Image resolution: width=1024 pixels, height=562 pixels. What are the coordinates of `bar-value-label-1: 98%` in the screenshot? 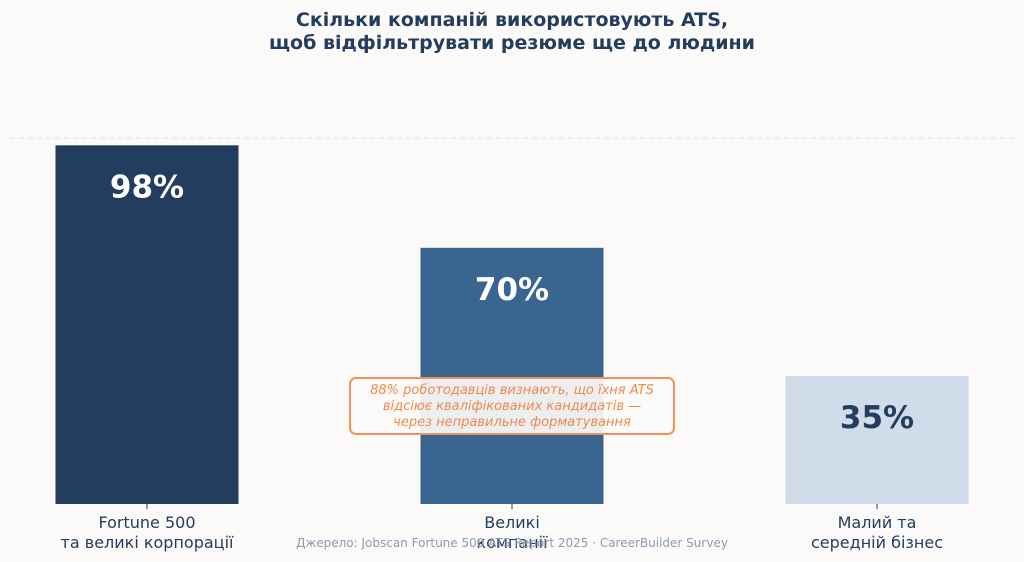 It's located at (147, 187).